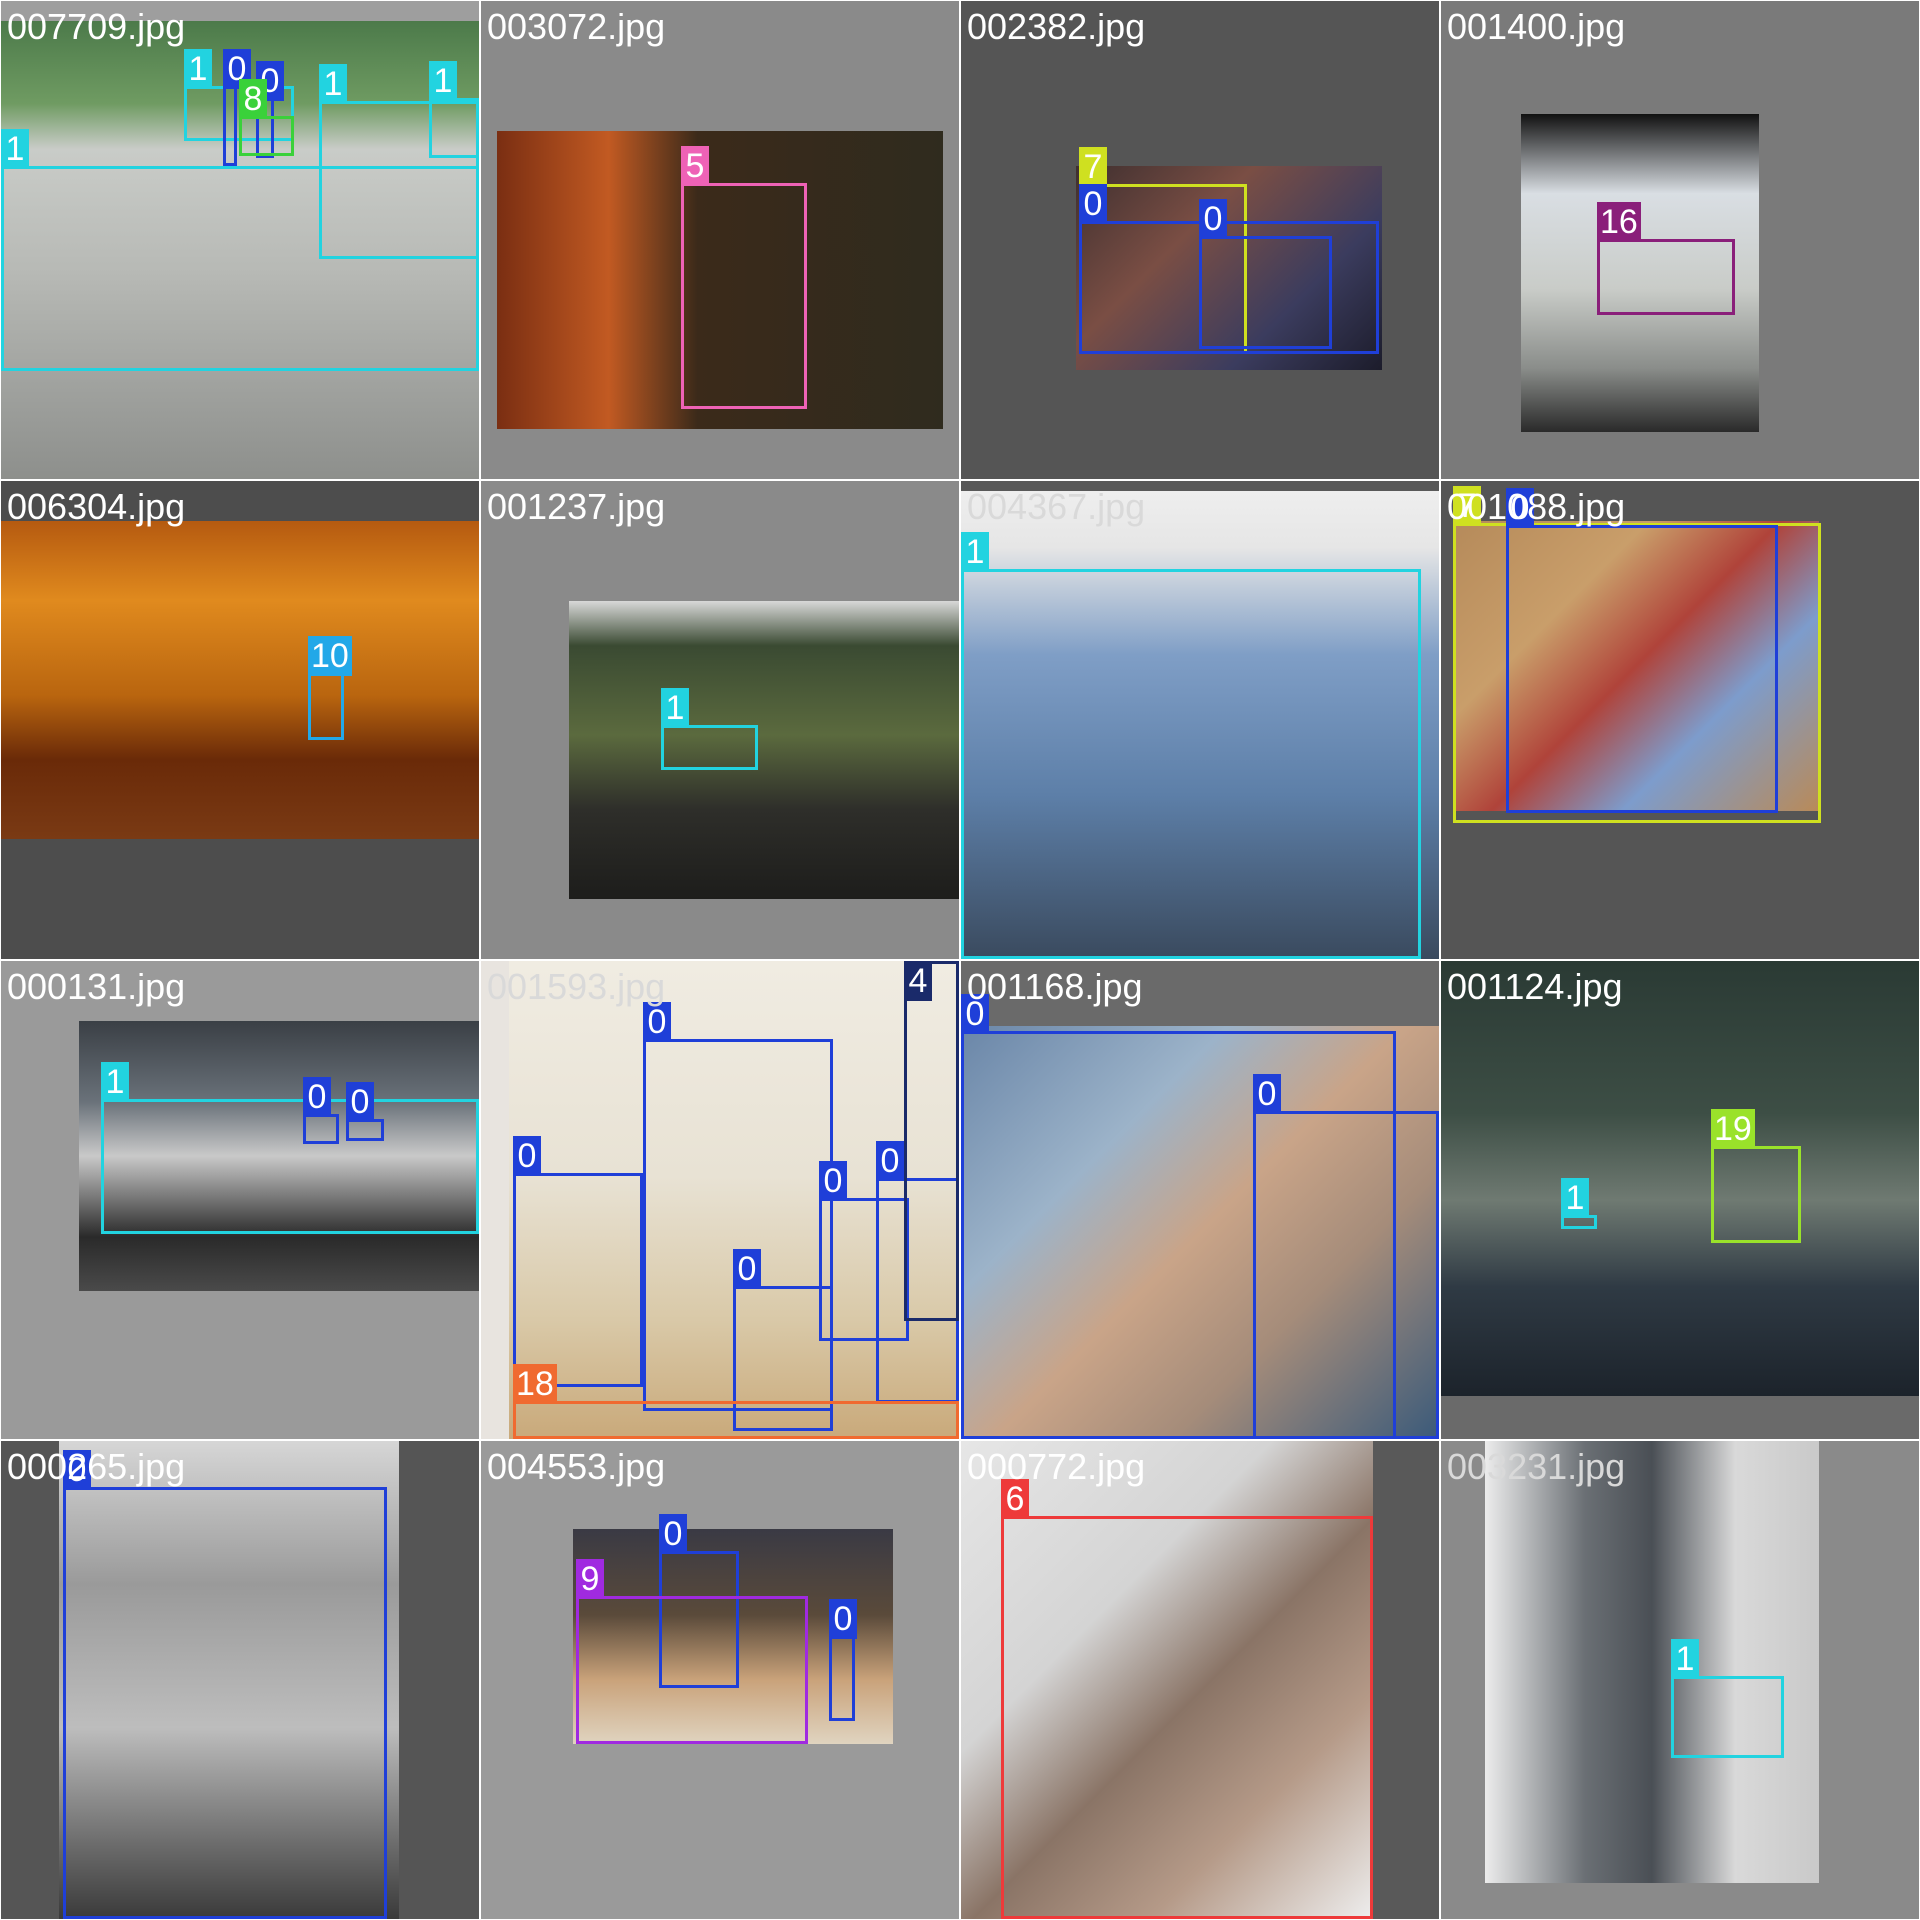  What do you see at coordinates (576, 986) in the screenshot?
I see `tile-filename: 001593.jpg` at bounding box center [576, 986].